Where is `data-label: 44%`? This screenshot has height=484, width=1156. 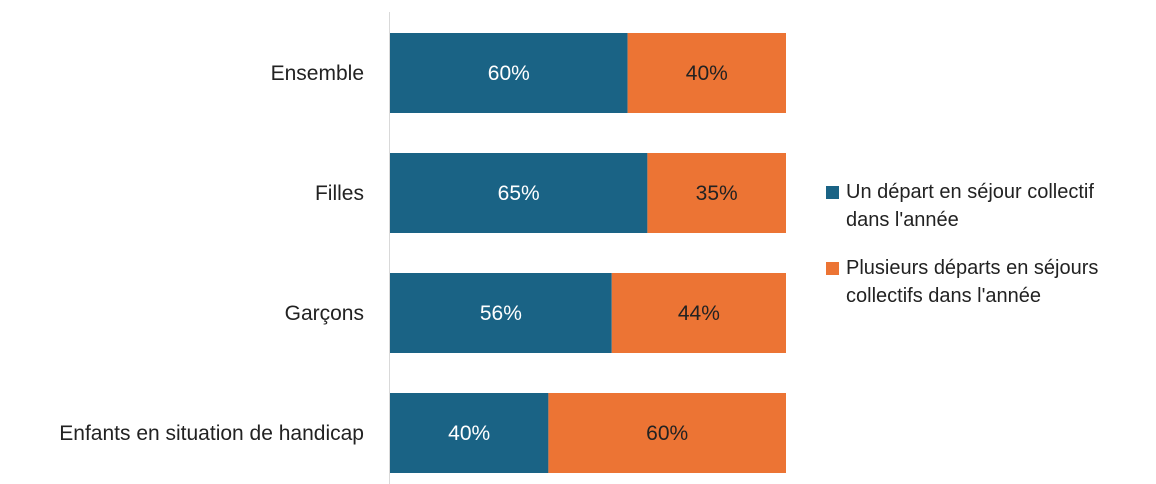
data-label: 44% is located at coordinates (699, 313).